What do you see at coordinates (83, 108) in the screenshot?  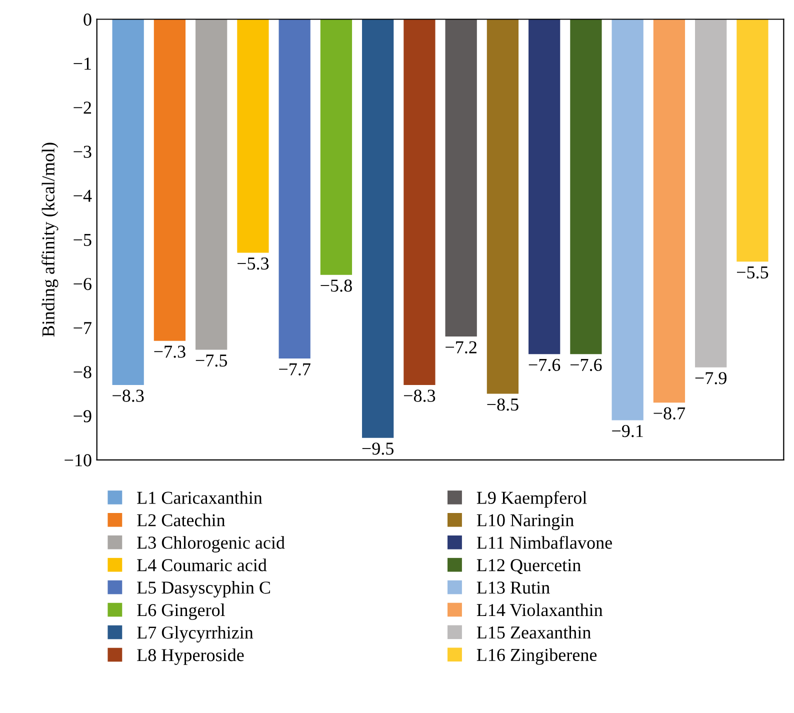 I see `y-tick-label: −2` at bounding box center [83, 108].